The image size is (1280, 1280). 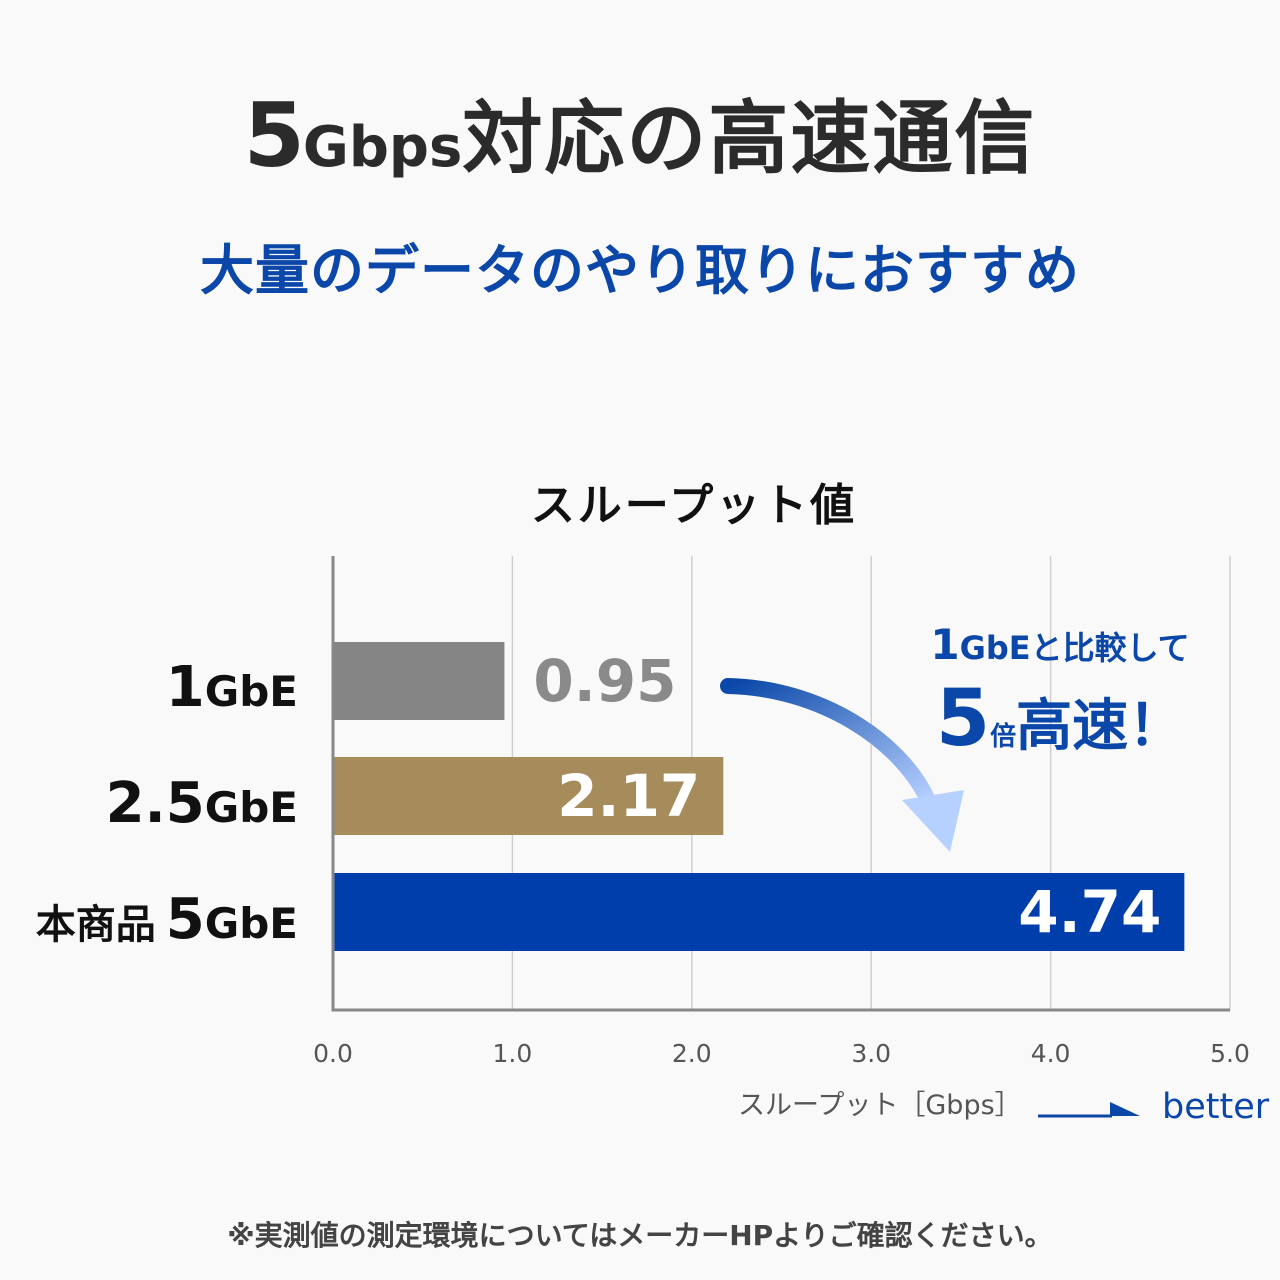 I want to click on x-tick-label: 0.0, so click(x=333, y=1053).